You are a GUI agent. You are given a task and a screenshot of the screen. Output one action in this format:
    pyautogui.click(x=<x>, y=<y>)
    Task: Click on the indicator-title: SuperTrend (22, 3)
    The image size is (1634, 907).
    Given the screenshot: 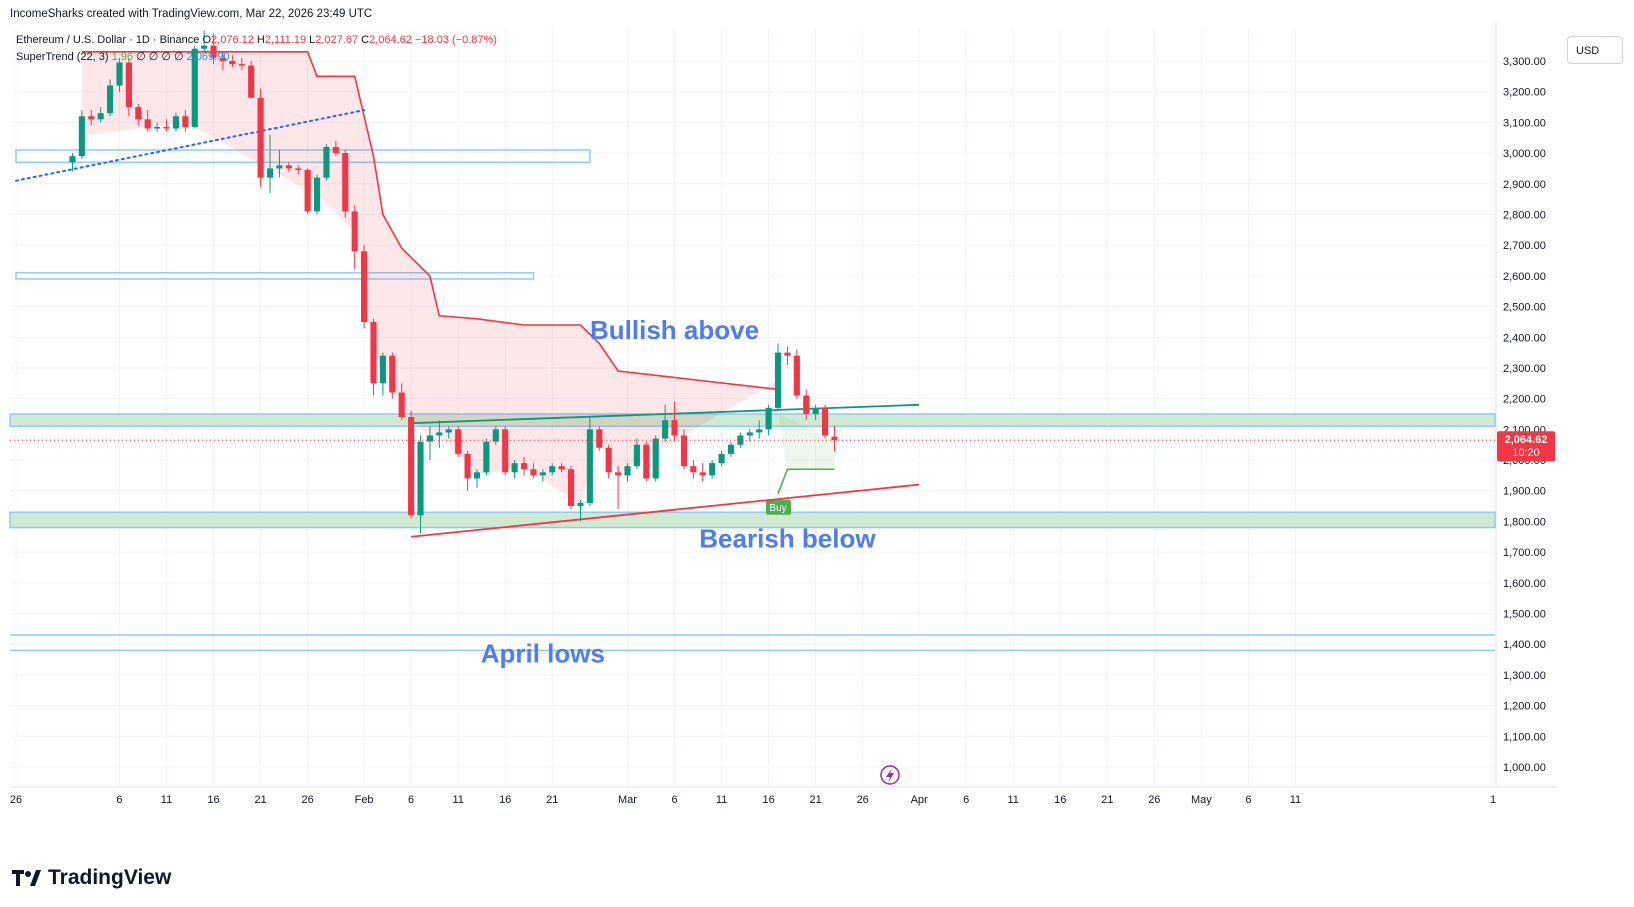 What is the action you would take?
    pyautogui.click(x=62, y=57)
    